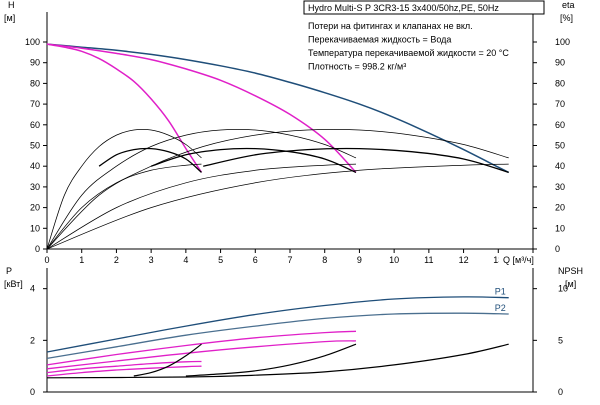 Image resolution: width=600 pixels, height=405 pixels. I want to click on bottom-left-axis-title: P, so click(9, 271).